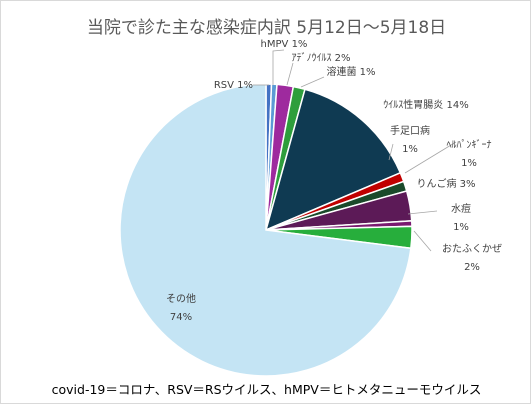 This screenshot has height=405, width=531. I want to click on slice-label: 水痘 1%, so click(461, 217).